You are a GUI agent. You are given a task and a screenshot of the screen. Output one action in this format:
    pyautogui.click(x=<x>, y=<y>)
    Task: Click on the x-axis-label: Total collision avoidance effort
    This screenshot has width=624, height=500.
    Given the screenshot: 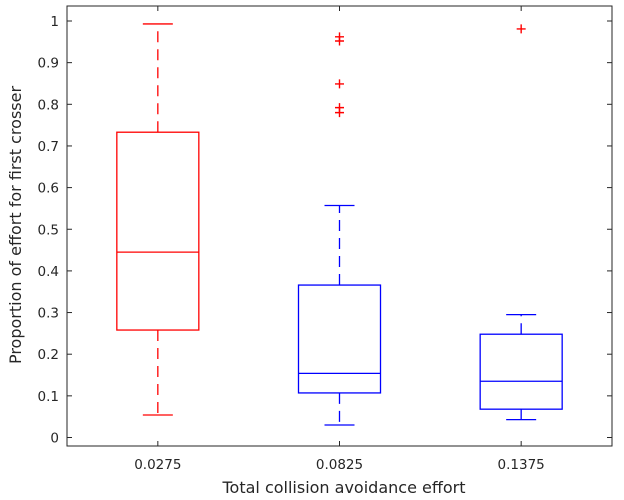 What is the action you would take?
    pyautogui.click(x=343, y=487)
    